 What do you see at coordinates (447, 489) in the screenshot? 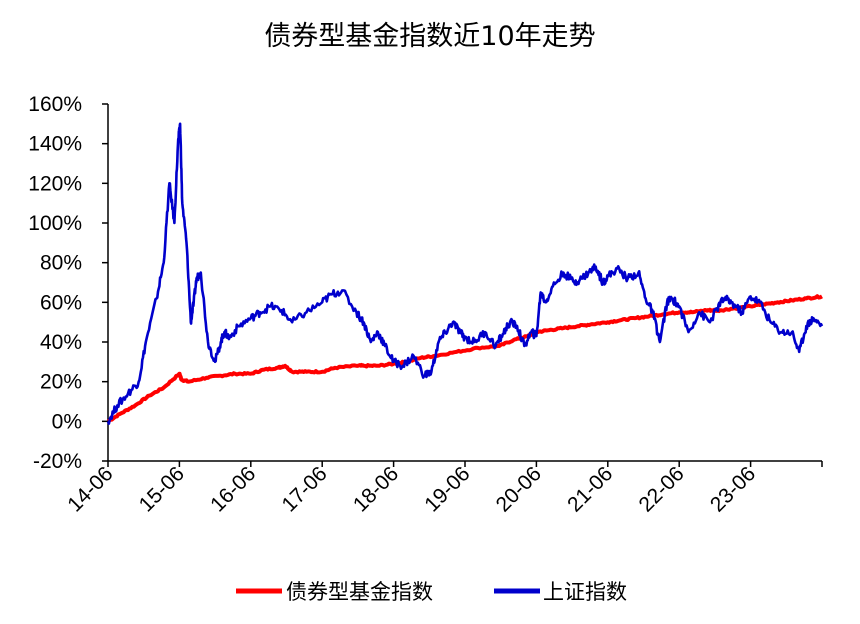
I see `x-tick-label: 19-06` at bounding box center [447, 489].